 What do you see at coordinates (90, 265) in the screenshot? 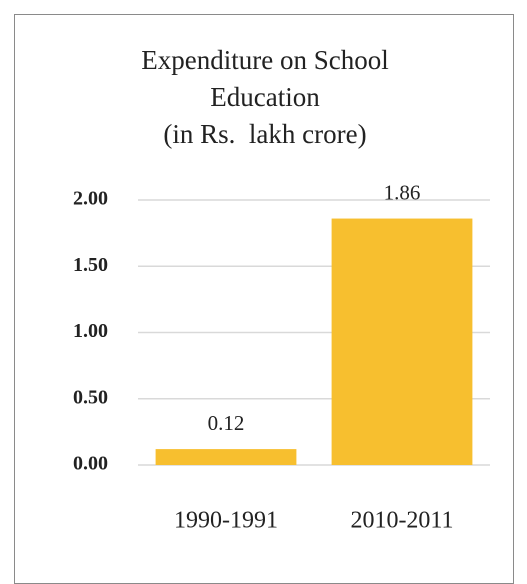
I see `y-tick-label: 1.50` at bounding box center [90, 265].